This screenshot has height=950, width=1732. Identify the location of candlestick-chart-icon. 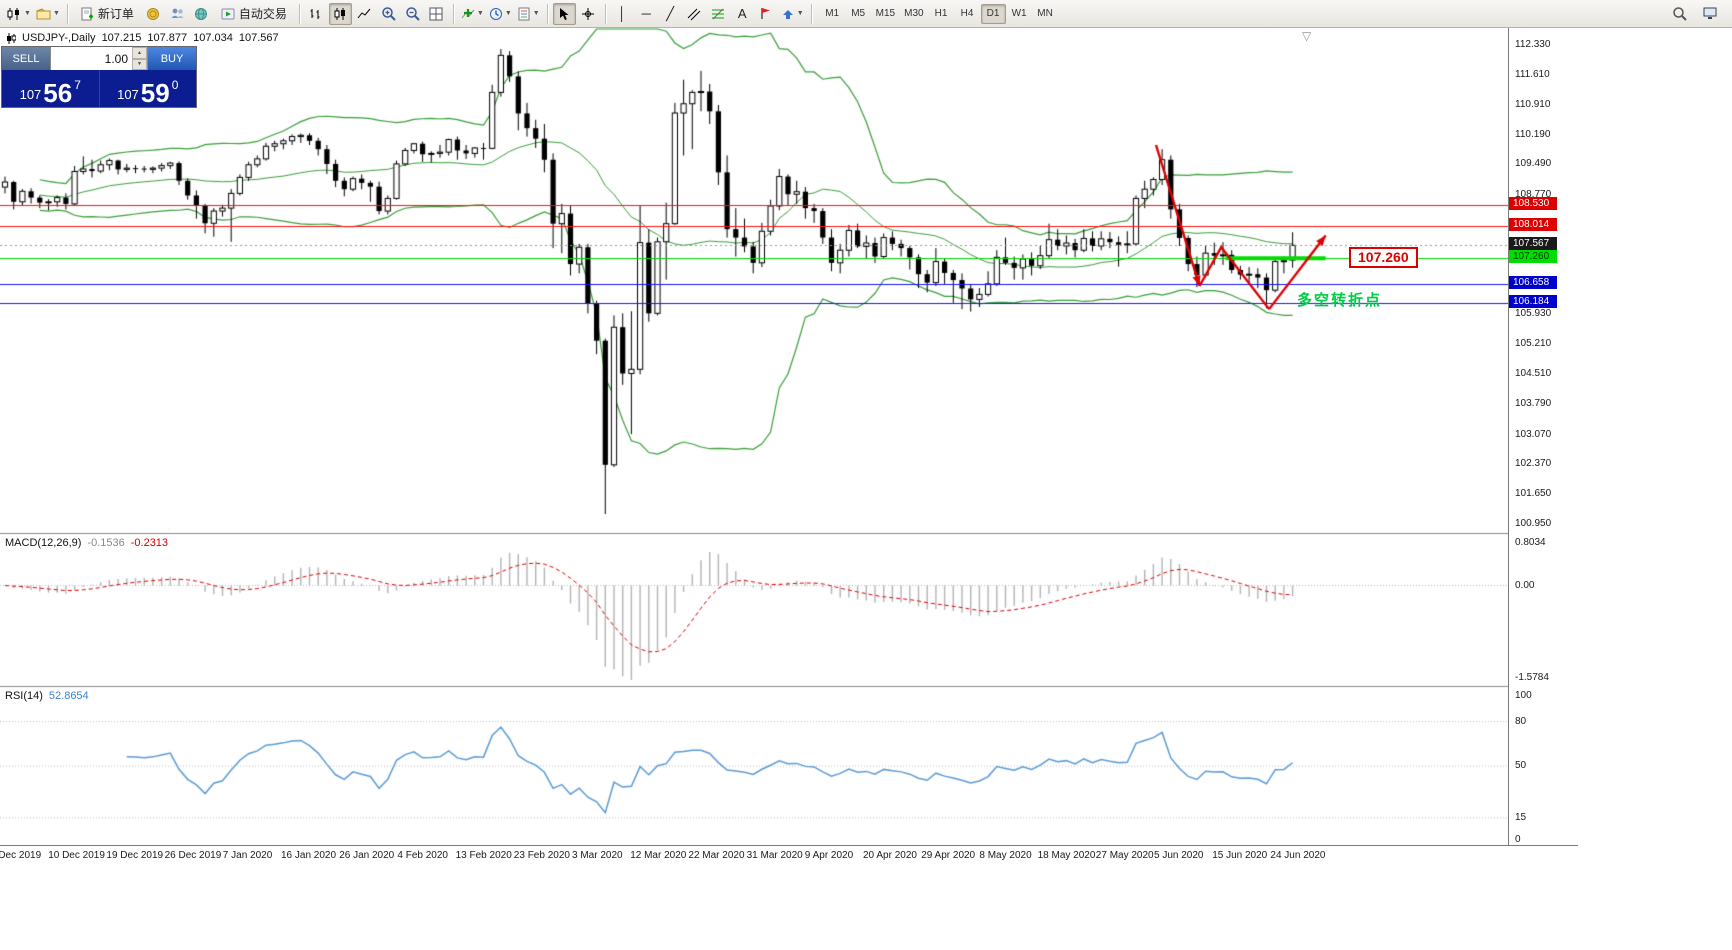
(13, 13).